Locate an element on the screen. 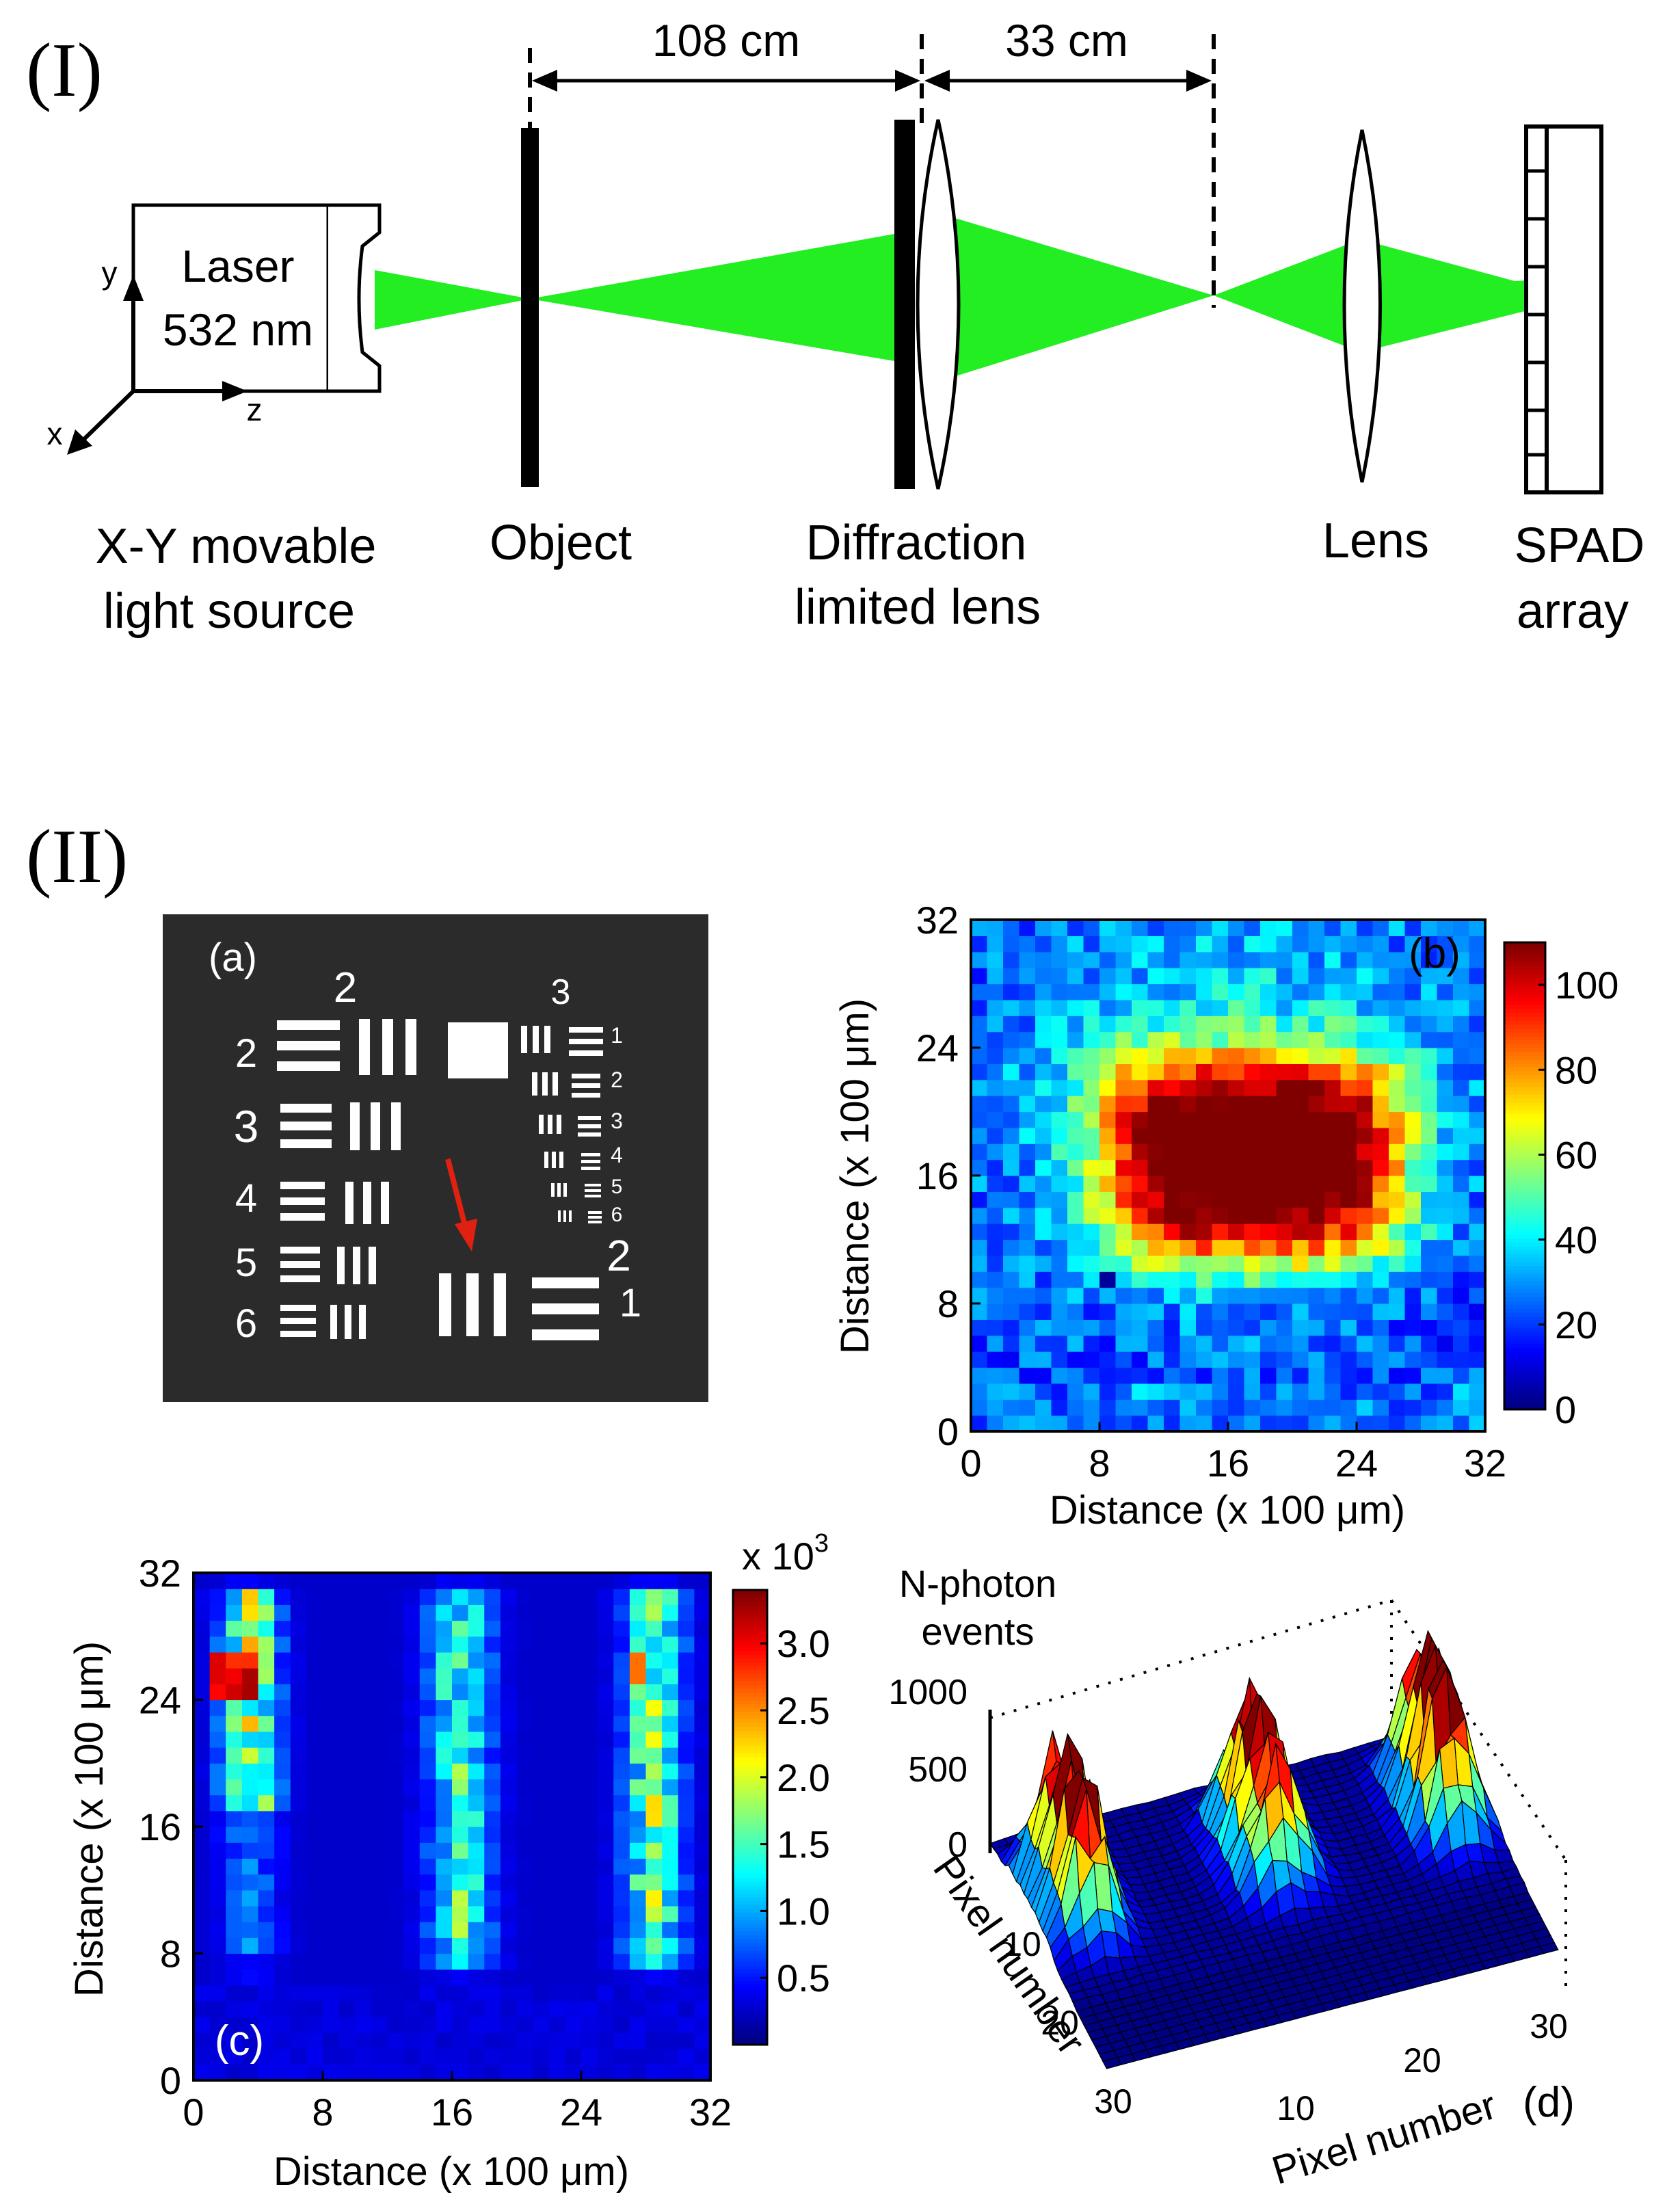 This screenshot has height=2202, width=1680. colorbar-tick-label: 2.5 is located at coordinates (803, 1710).